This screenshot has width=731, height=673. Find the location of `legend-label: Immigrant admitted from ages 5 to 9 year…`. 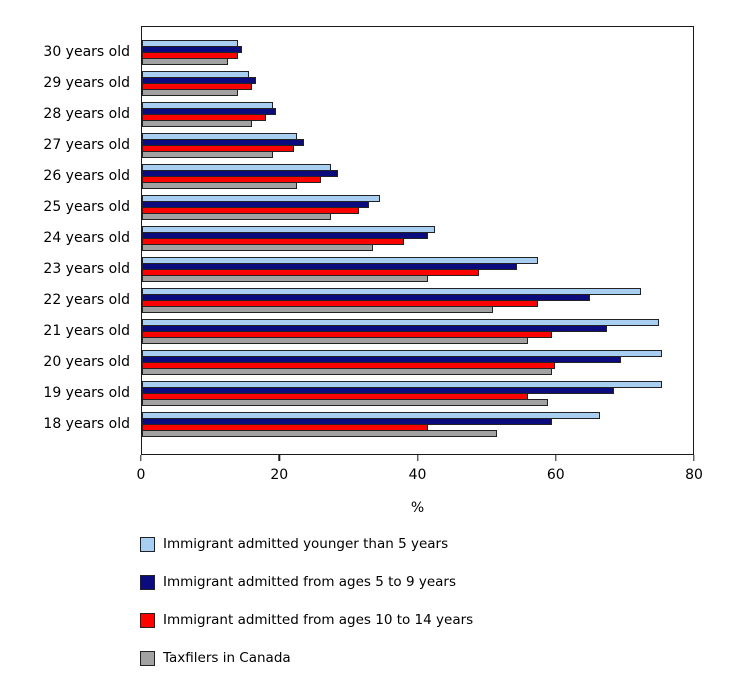

legend-label: Immigrant admitted from ages 5 to 9 year… is located at coordinates (309, 582).